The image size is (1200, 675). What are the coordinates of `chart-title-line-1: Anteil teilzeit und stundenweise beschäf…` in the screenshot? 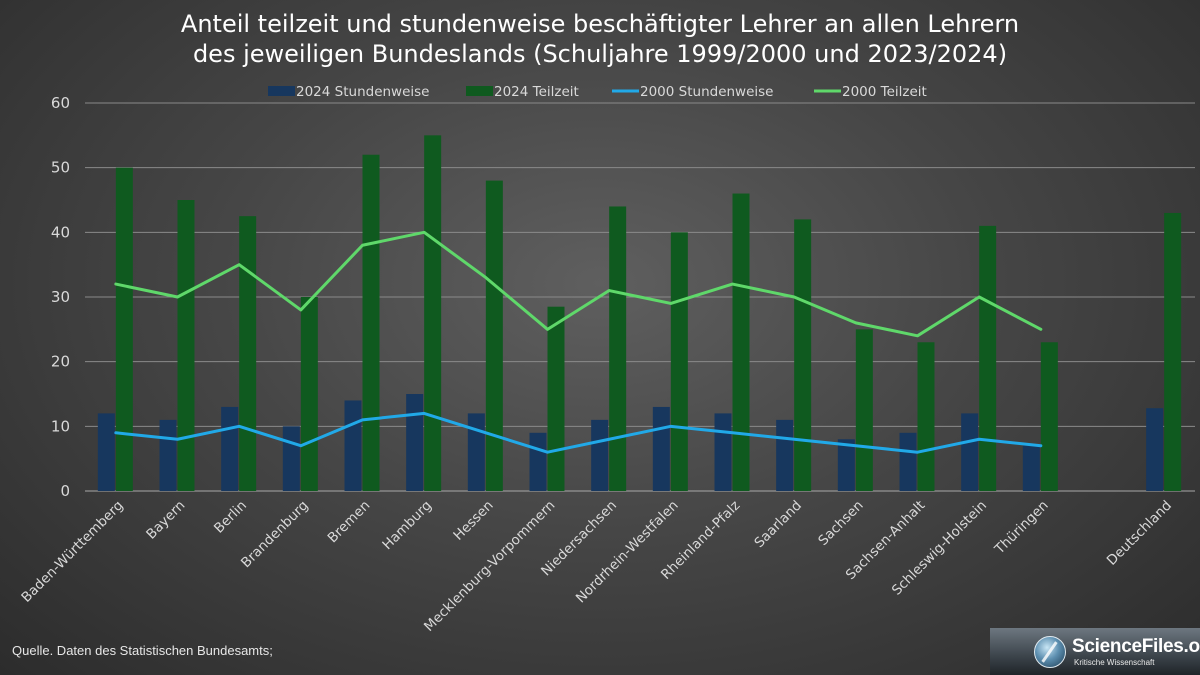 It's located at (600, 24).